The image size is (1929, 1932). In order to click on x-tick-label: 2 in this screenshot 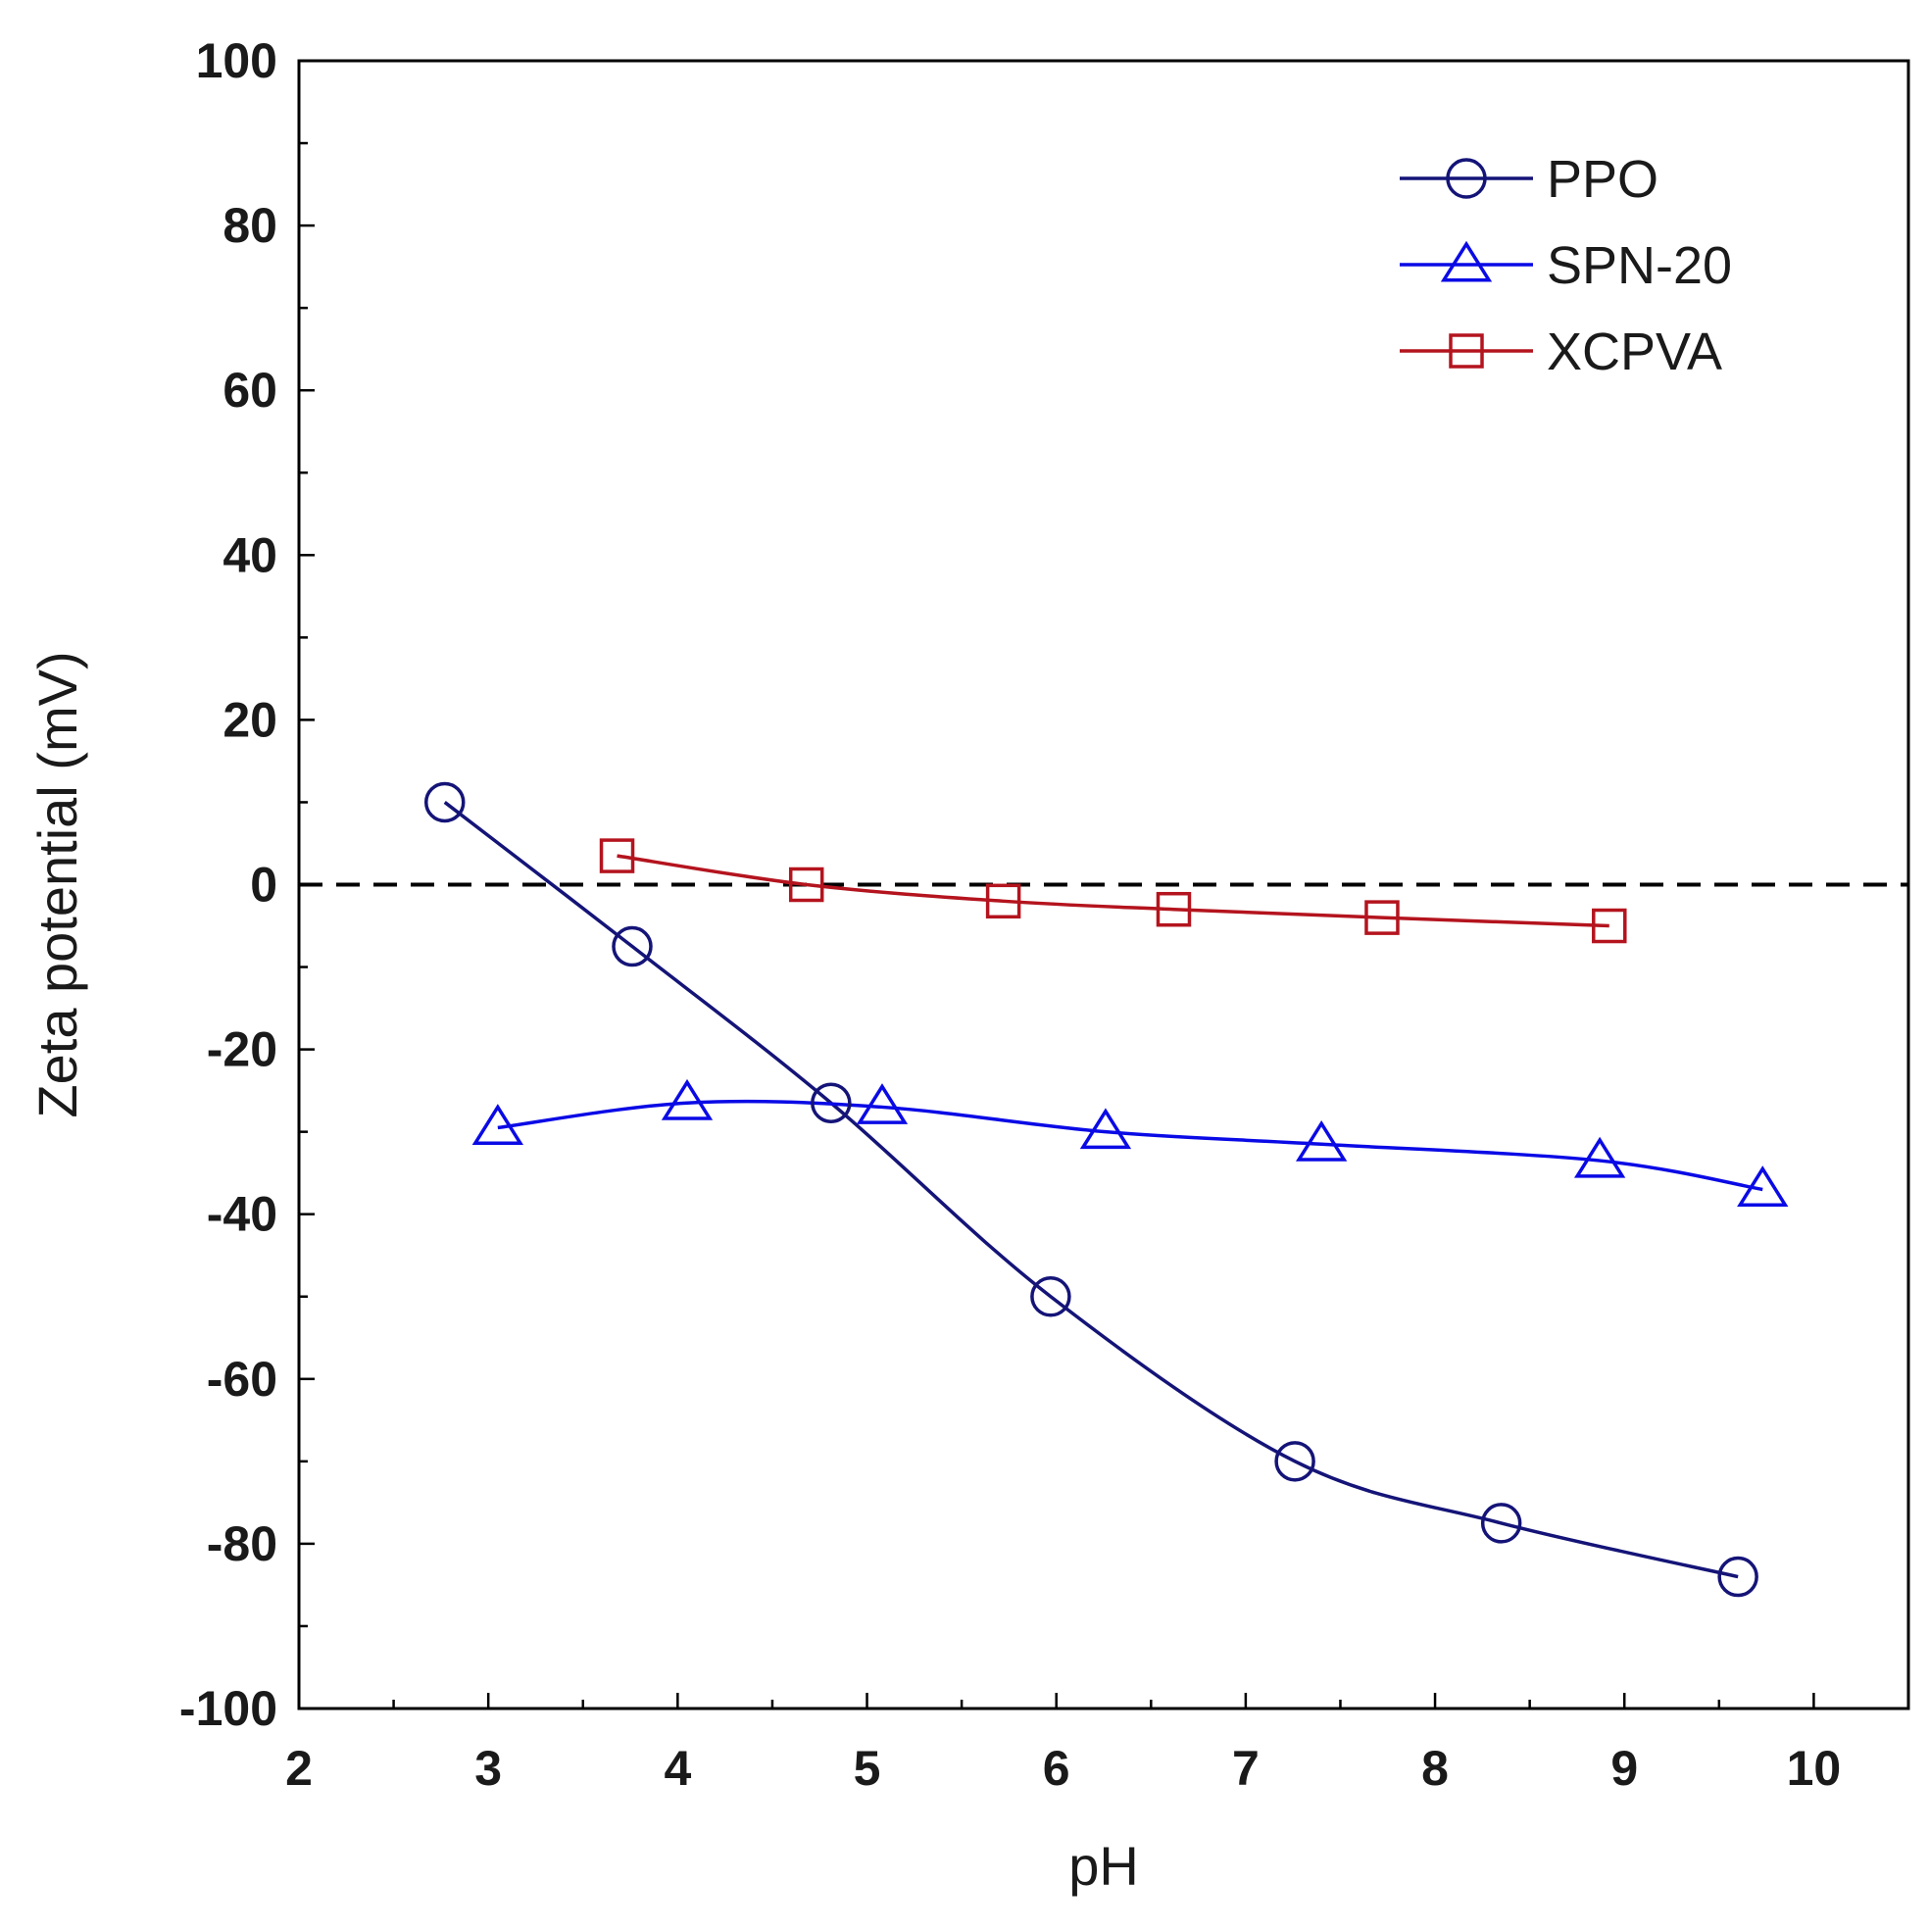, I will do `click(299, 1768)`.